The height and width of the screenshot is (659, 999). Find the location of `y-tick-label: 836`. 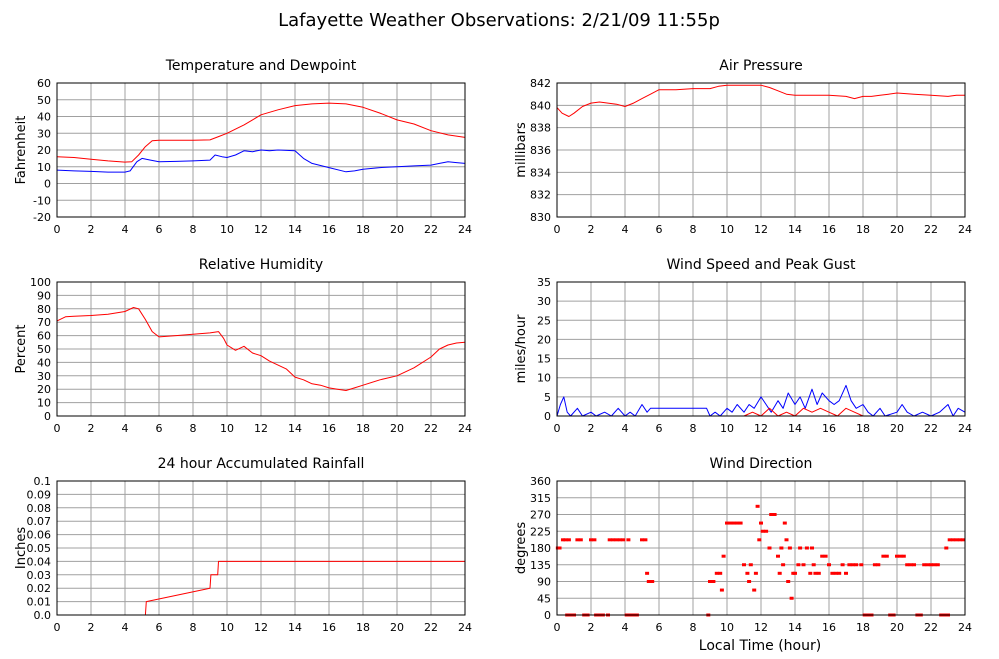

y-tick-label: 836 is located at coordinates (540, 150).